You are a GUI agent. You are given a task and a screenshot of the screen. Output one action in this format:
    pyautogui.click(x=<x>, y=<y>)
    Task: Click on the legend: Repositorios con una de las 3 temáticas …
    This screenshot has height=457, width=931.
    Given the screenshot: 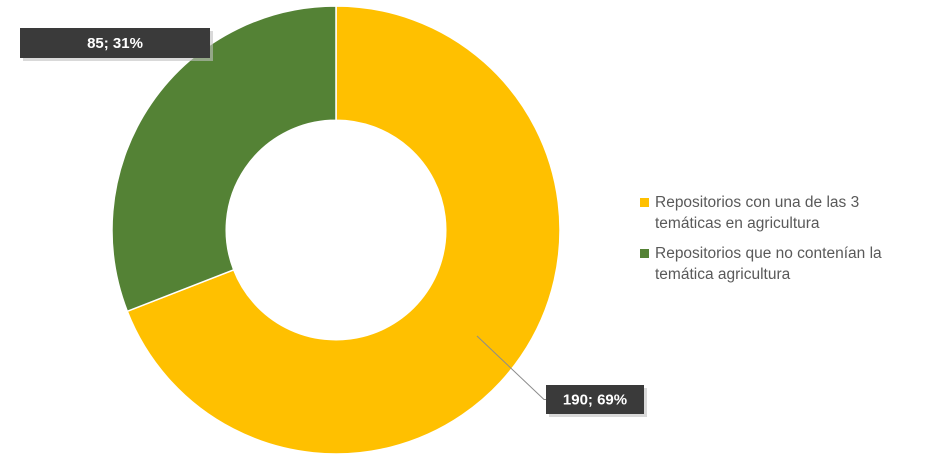 What is the action you would take?
    pyautogui.click(x=782, y=243)
    